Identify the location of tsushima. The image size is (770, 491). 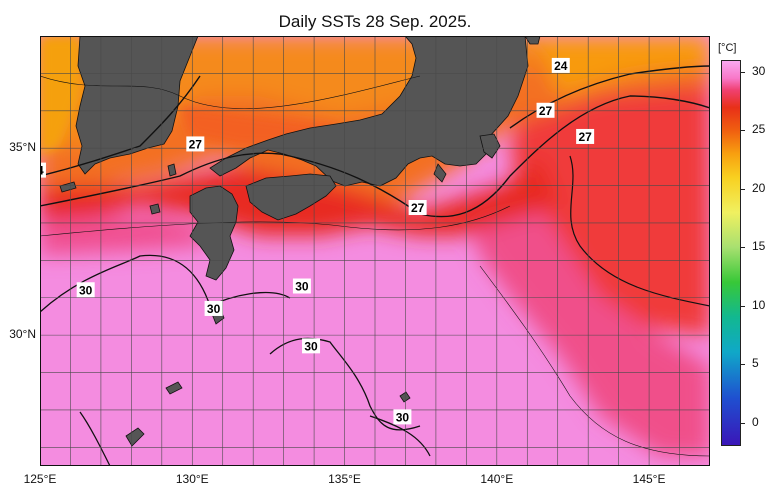
(172, 170).